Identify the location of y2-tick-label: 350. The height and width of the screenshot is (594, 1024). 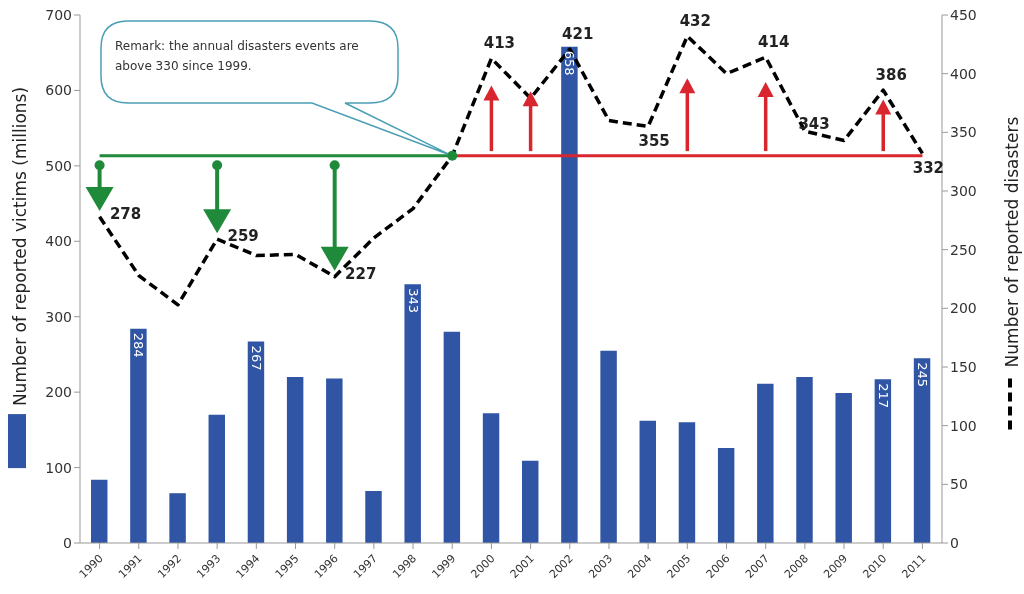
(963, 132).